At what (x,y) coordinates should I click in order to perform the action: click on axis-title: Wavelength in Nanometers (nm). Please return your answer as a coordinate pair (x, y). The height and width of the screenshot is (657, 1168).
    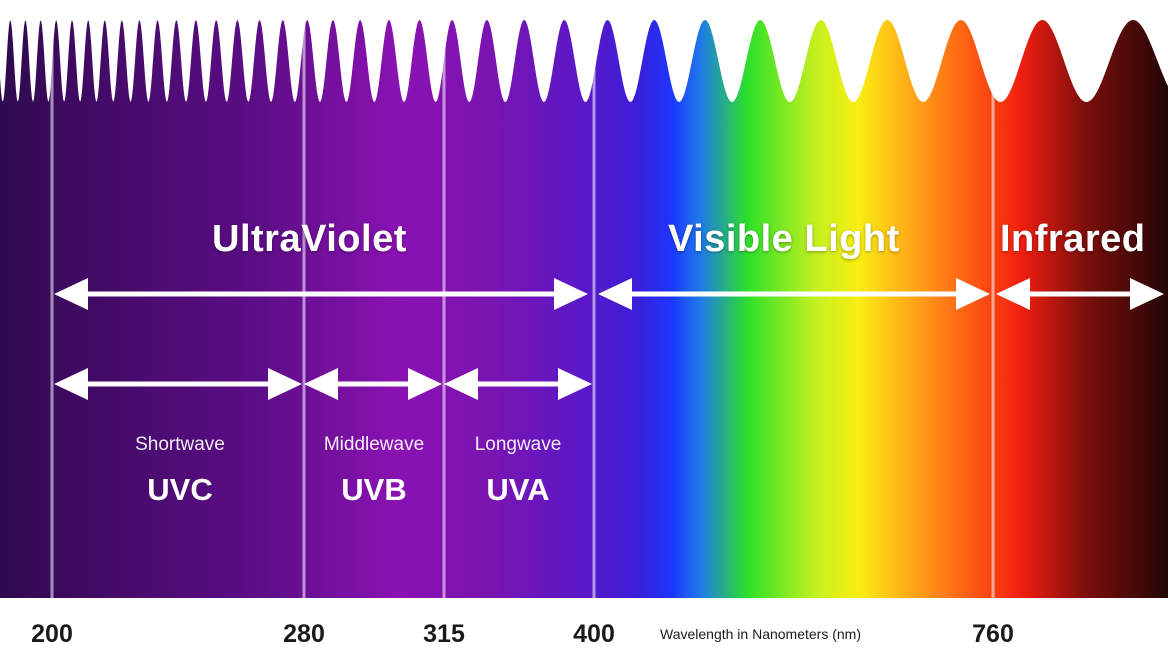
    Looking at the image, I should click on (761, 634).